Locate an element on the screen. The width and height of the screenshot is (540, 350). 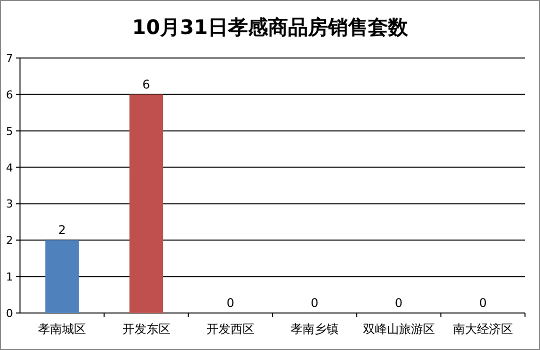
x-tick-label: 双峰山旅游区 is located at coordinates (398, 329).